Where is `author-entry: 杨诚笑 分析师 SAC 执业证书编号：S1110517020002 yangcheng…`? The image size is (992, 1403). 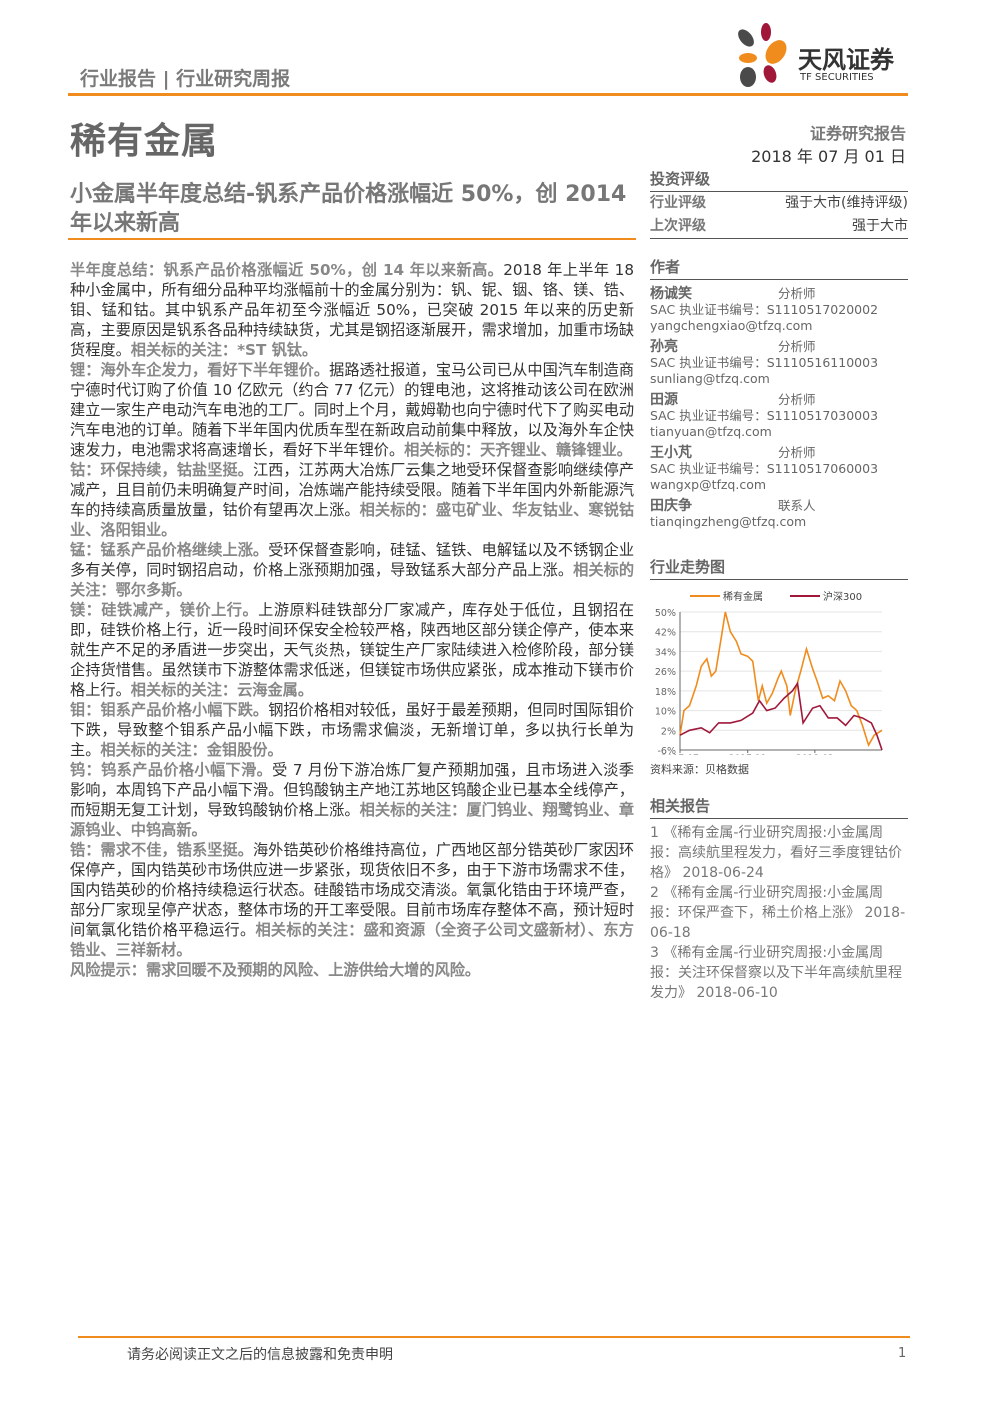 author-entry: 杨诚笑 分析师 SAC 执业证书编号：S1110517020002 yangcheng… is located at coordinates (779, 310).